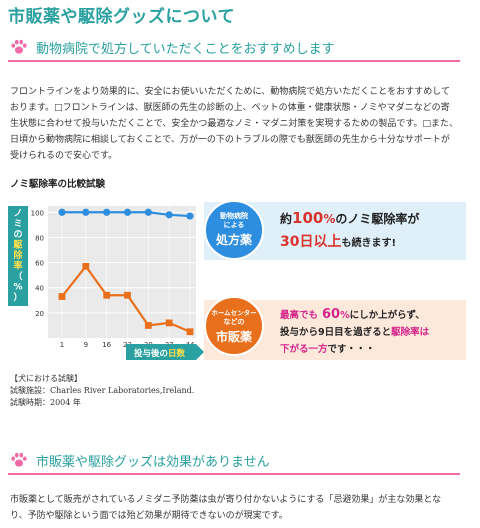 The height and width of the screenshot is (528, 480). I want to click on section-heading-otc: 市販薬や駆除グッズは効果がありません, so click(234, 461).